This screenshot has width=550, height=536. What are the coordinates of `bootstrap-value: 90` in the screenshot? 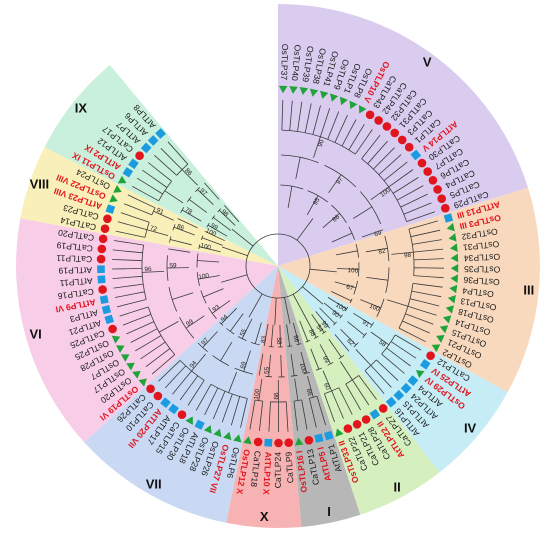 It's located at (321, 142).